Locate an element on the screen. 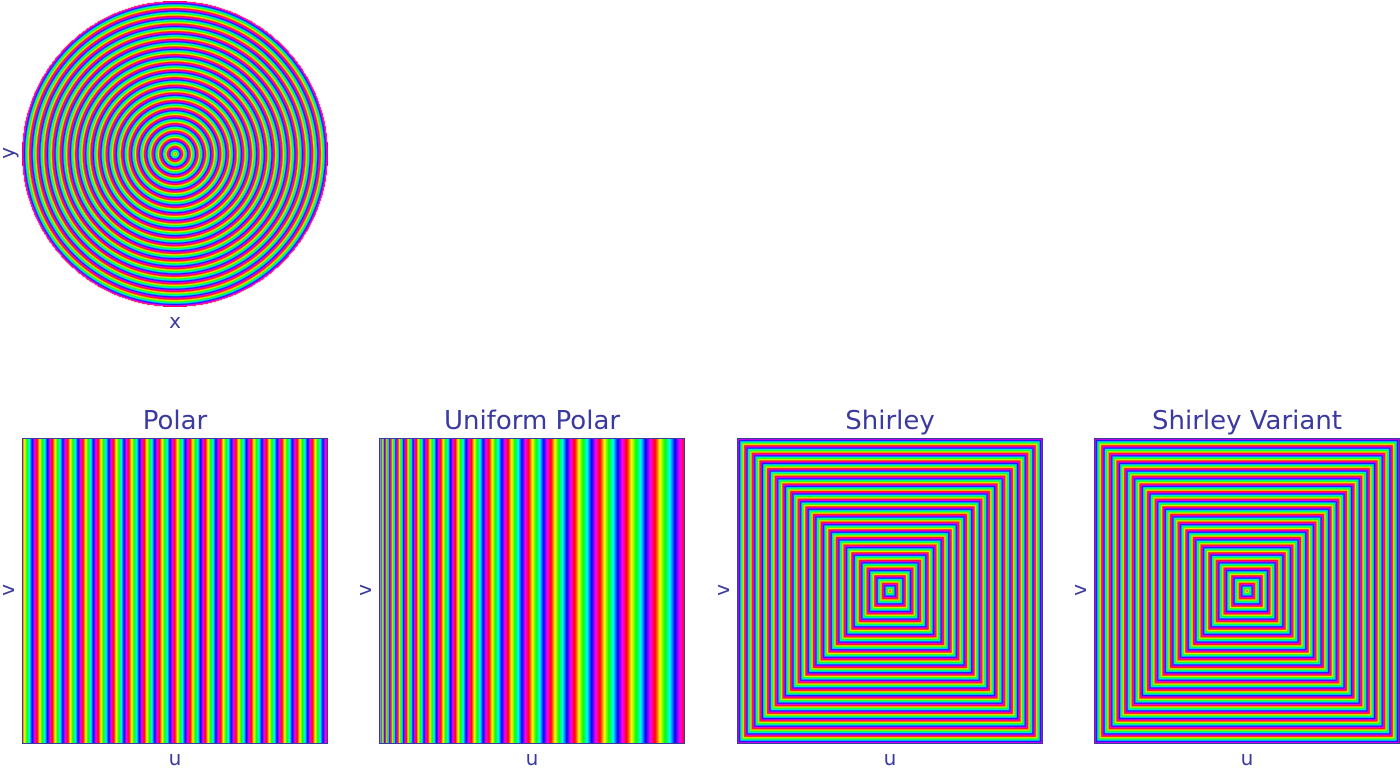  shirley-variant-panel: Shirley Variant u v is located at coordinates (1233, 585).